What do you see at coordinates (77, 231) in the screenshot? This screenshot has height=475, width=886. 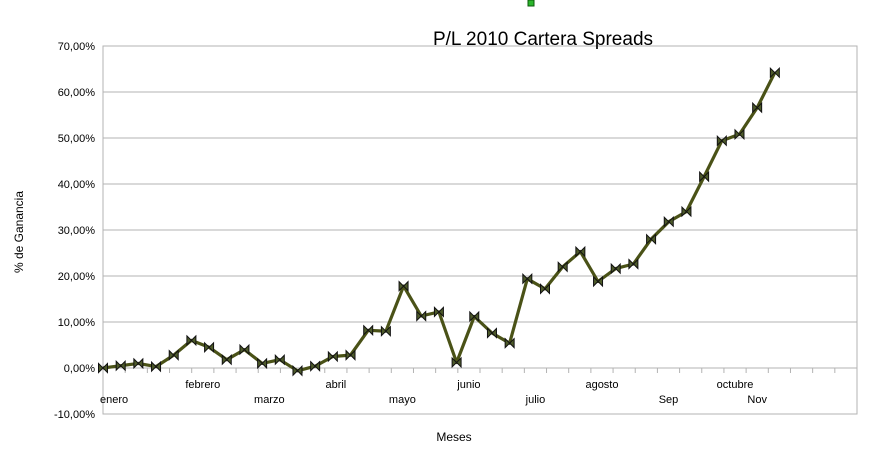 I see `y-tick-label: 30,00%` at bounding box center [77, 231].